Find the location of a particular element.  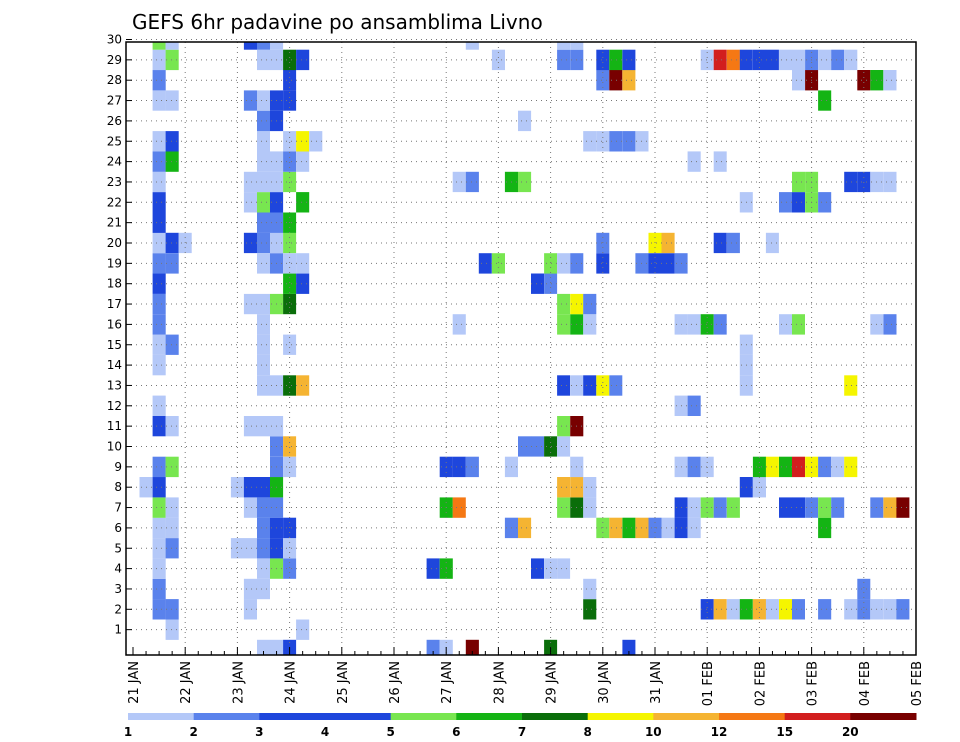

legend-label: 7 is located at coordinates (522, 732).